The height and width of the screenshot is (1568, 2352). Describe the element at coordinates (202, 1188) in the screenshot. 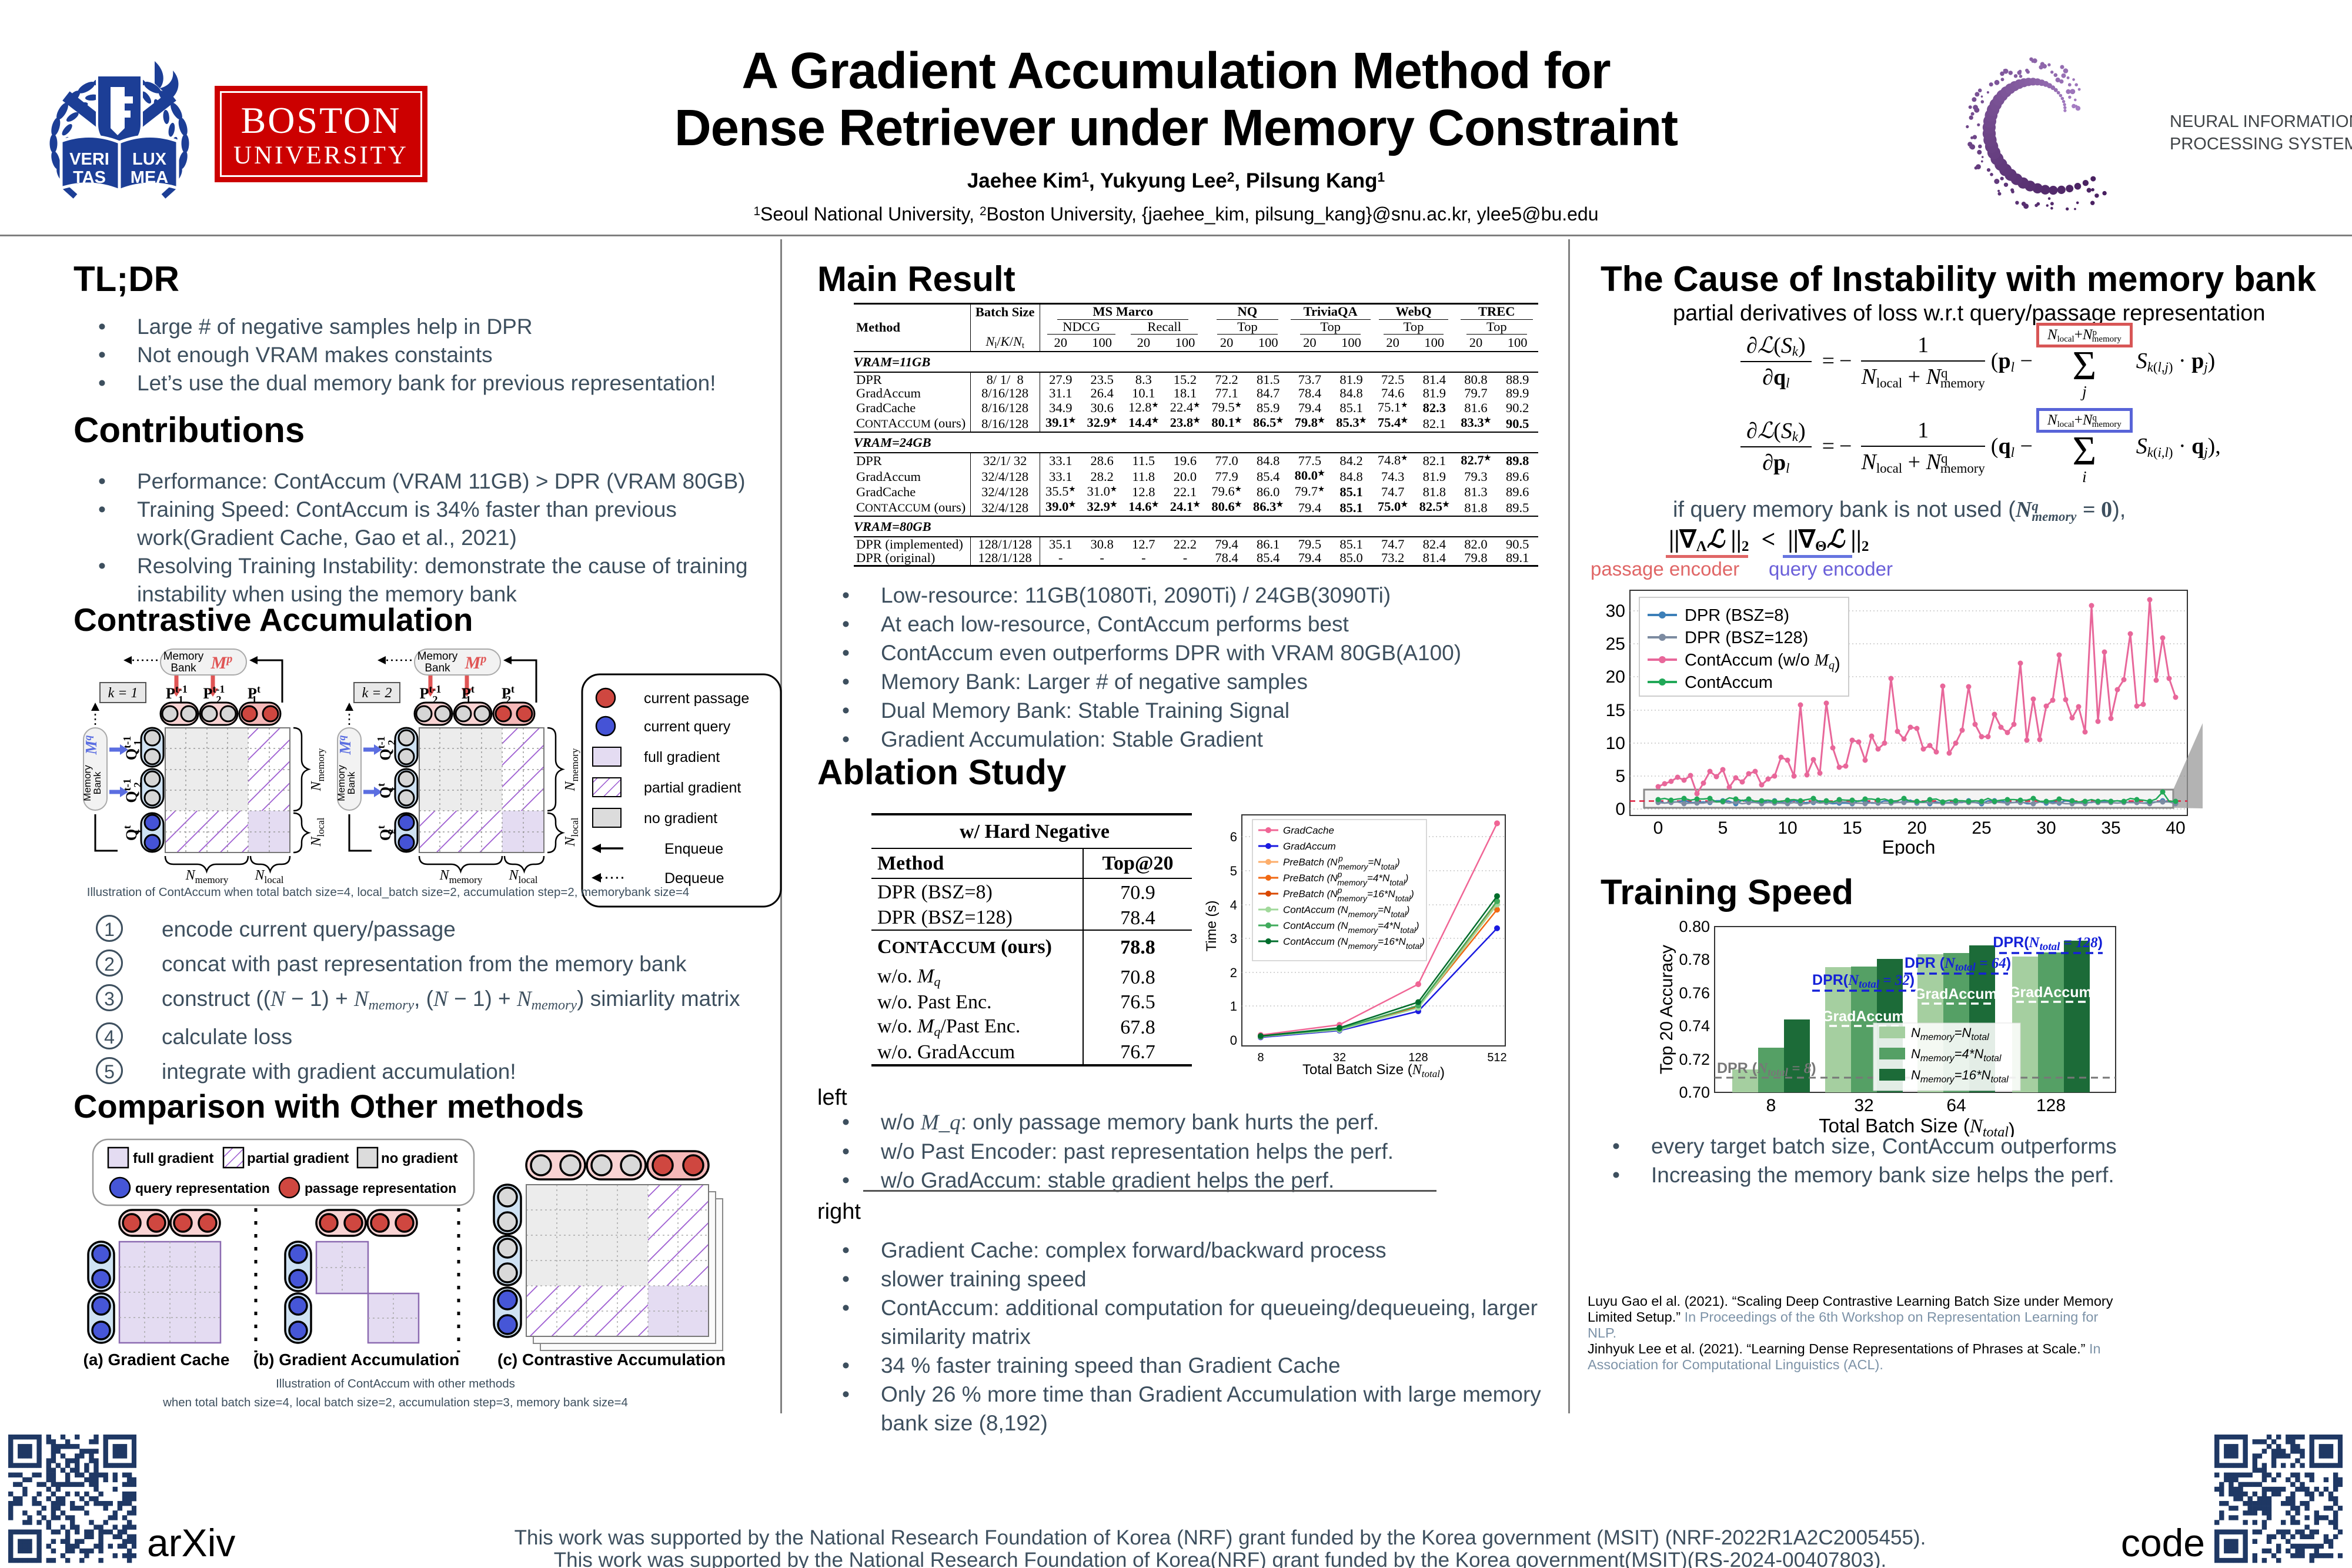

I see `svg-text: query representation` at that location.